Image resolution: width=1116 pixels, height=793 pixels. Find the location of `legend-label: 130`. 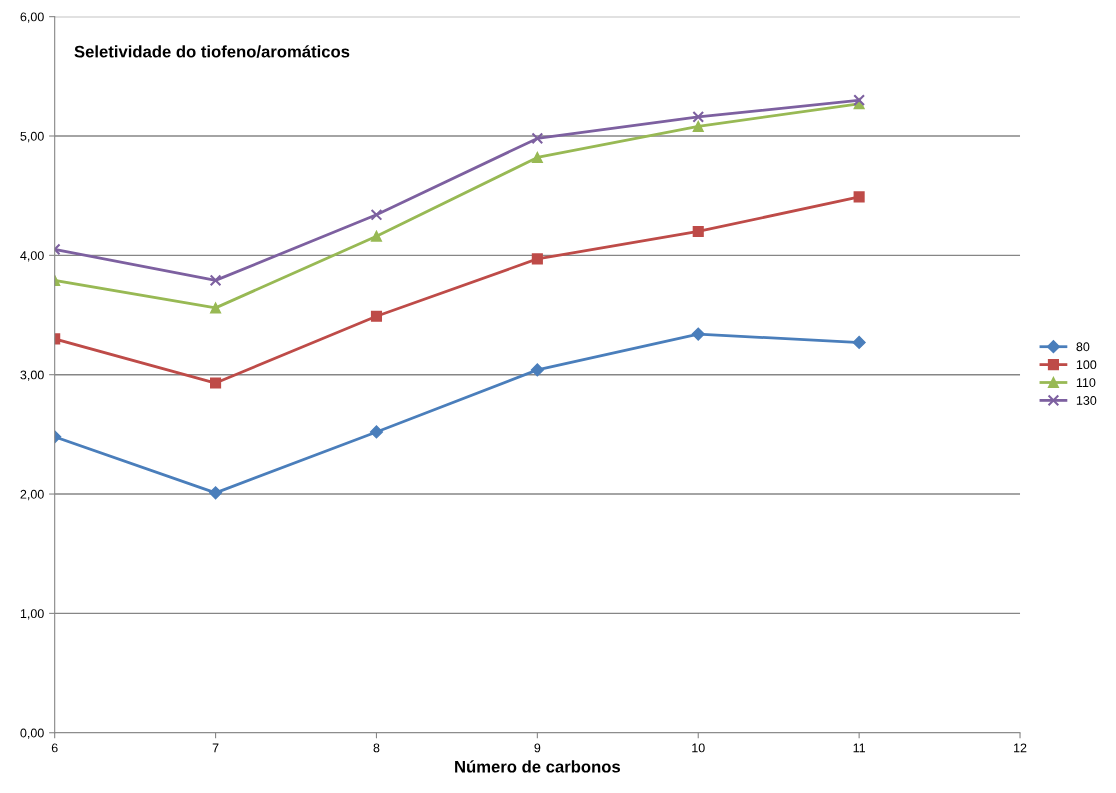

legend-label: 130 is located at coordinates (1086, 400).